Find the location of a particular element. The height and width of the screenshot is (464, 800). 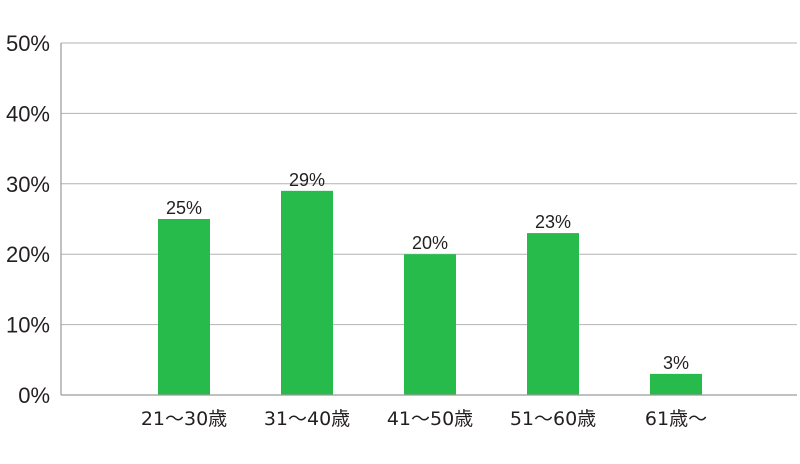

x-category-labels: 21〜30歳 31〜40歳 41〜50歳 51〜60歳 61歳〜 is located at coordinates (424, 419).